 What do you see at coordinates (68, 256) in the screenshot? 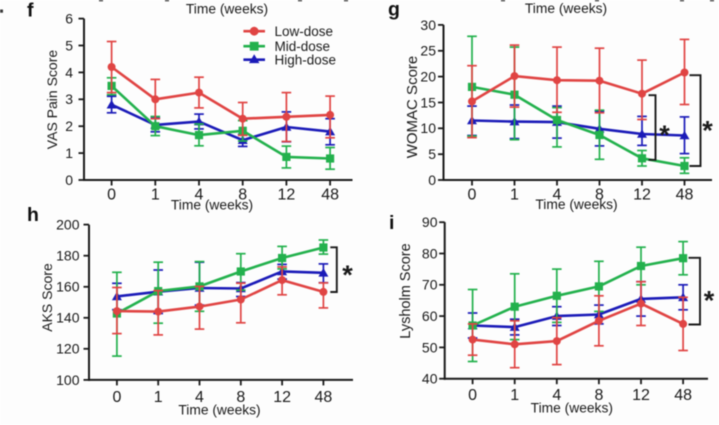
I see `svg-text: 180` at bounding box center [68, 256].